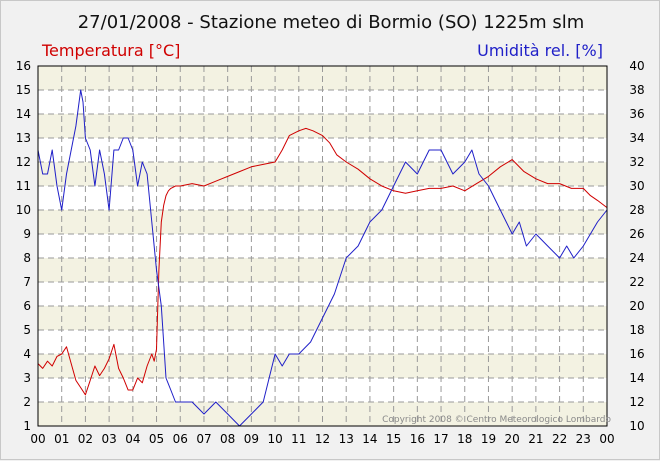 This screenshot has width=660, height=461. I want to click on right-tick-label: 28, so click(636, 210).